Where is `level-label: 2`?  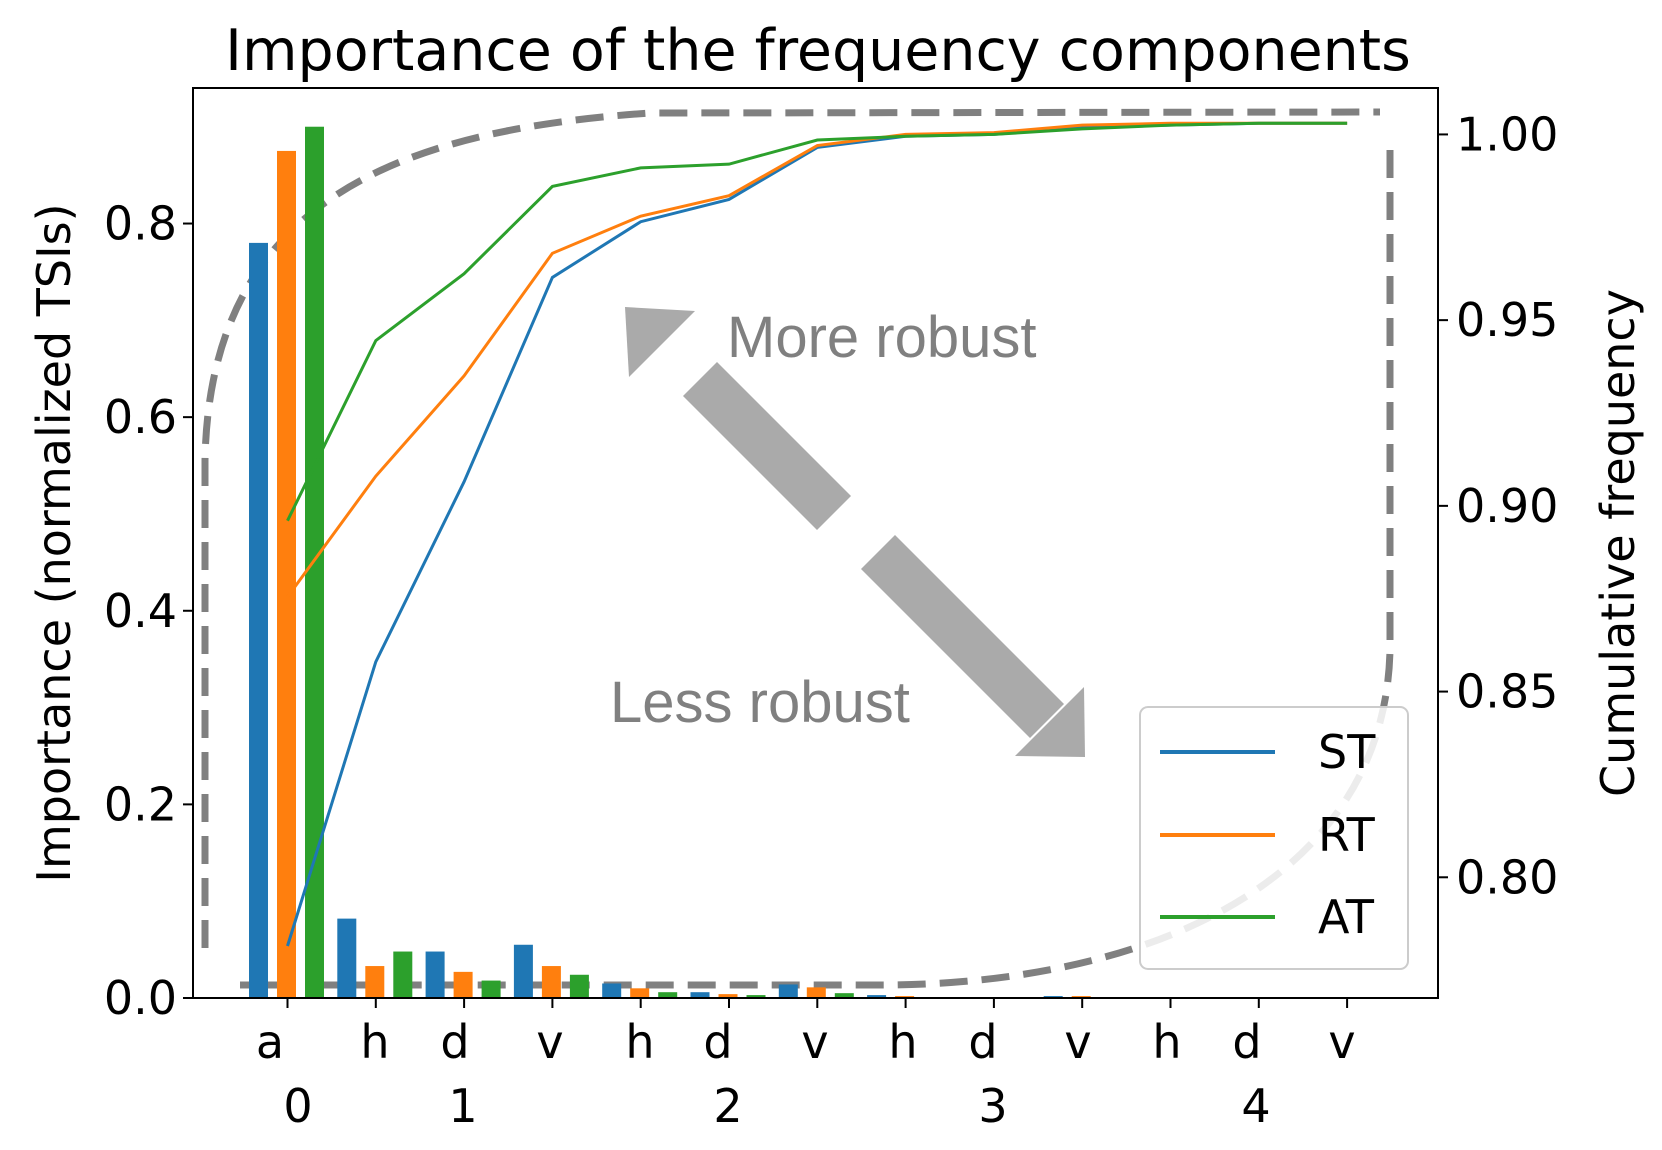 level-label: 2 is located at coordinates (727, 1106).